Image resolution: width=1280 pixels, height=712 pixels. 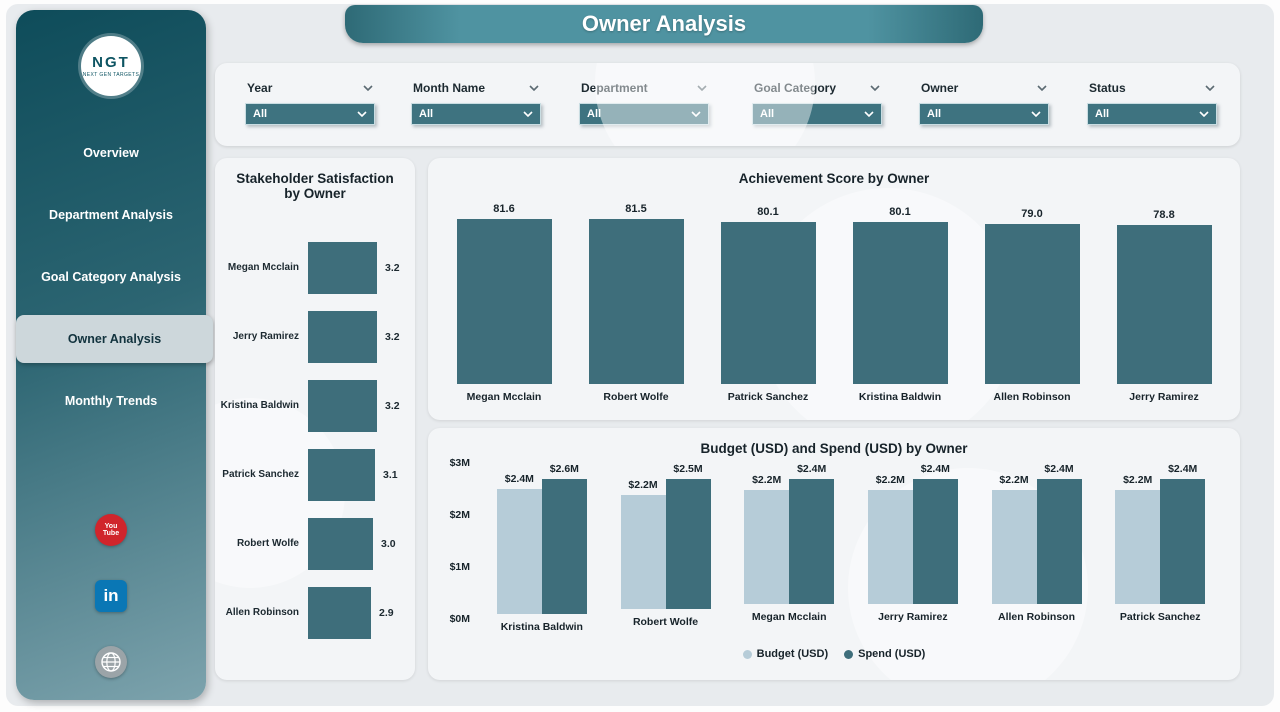 What do you see at coordinates (688, 469) in the screenshot?
I see `spend-usd-value: $2.5M` at bounding box center [688, 469].